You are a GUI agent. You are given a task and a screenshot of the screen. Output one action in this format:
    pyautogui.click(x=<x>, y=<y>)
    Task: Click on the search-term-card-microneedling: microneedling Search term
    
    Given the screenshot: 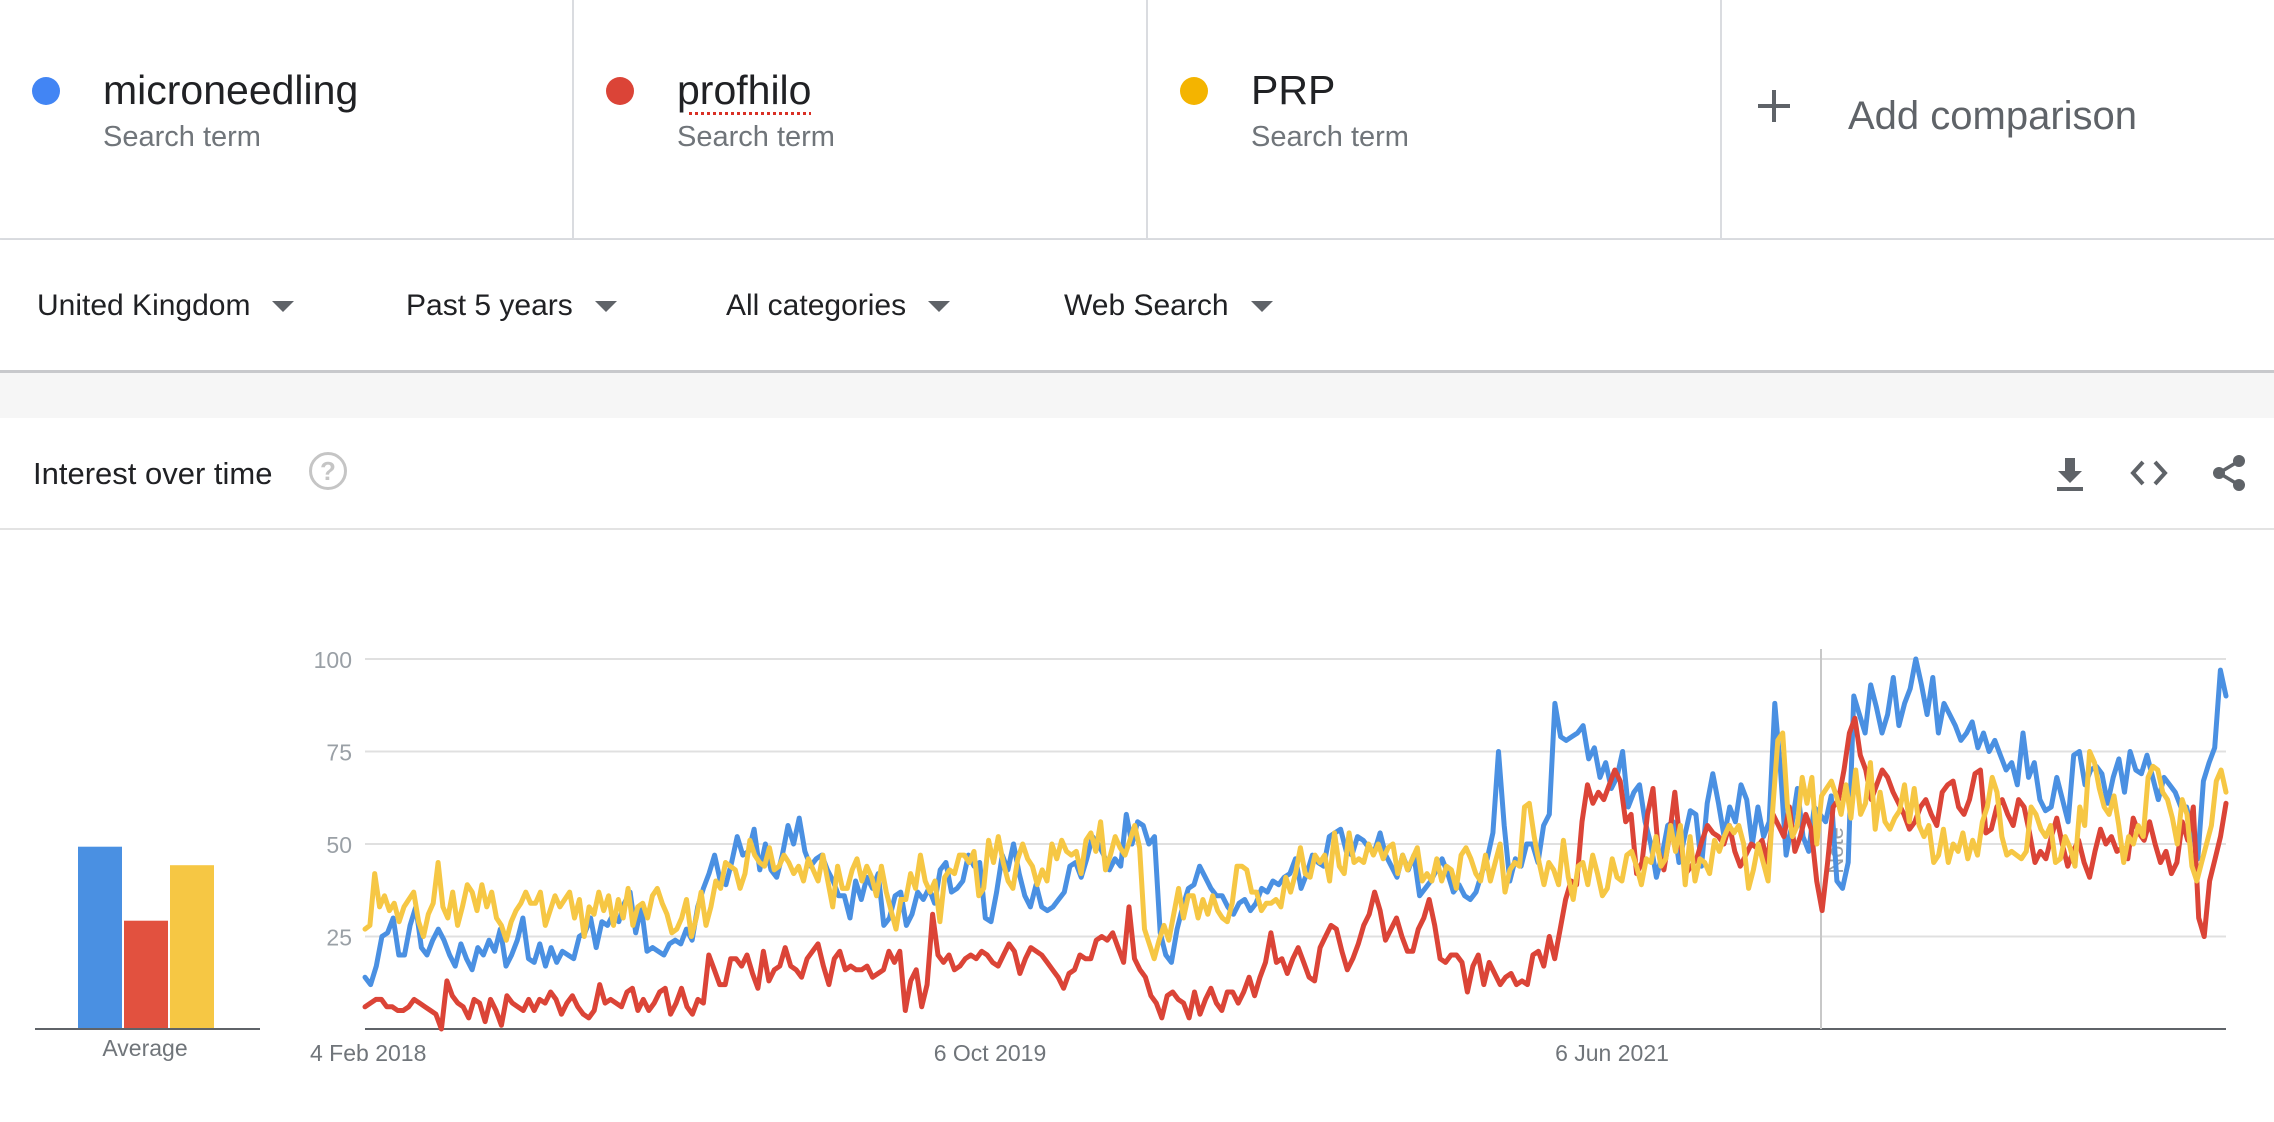 What is the action you would take?
    pyautogui.click(x=287, y=119)
    